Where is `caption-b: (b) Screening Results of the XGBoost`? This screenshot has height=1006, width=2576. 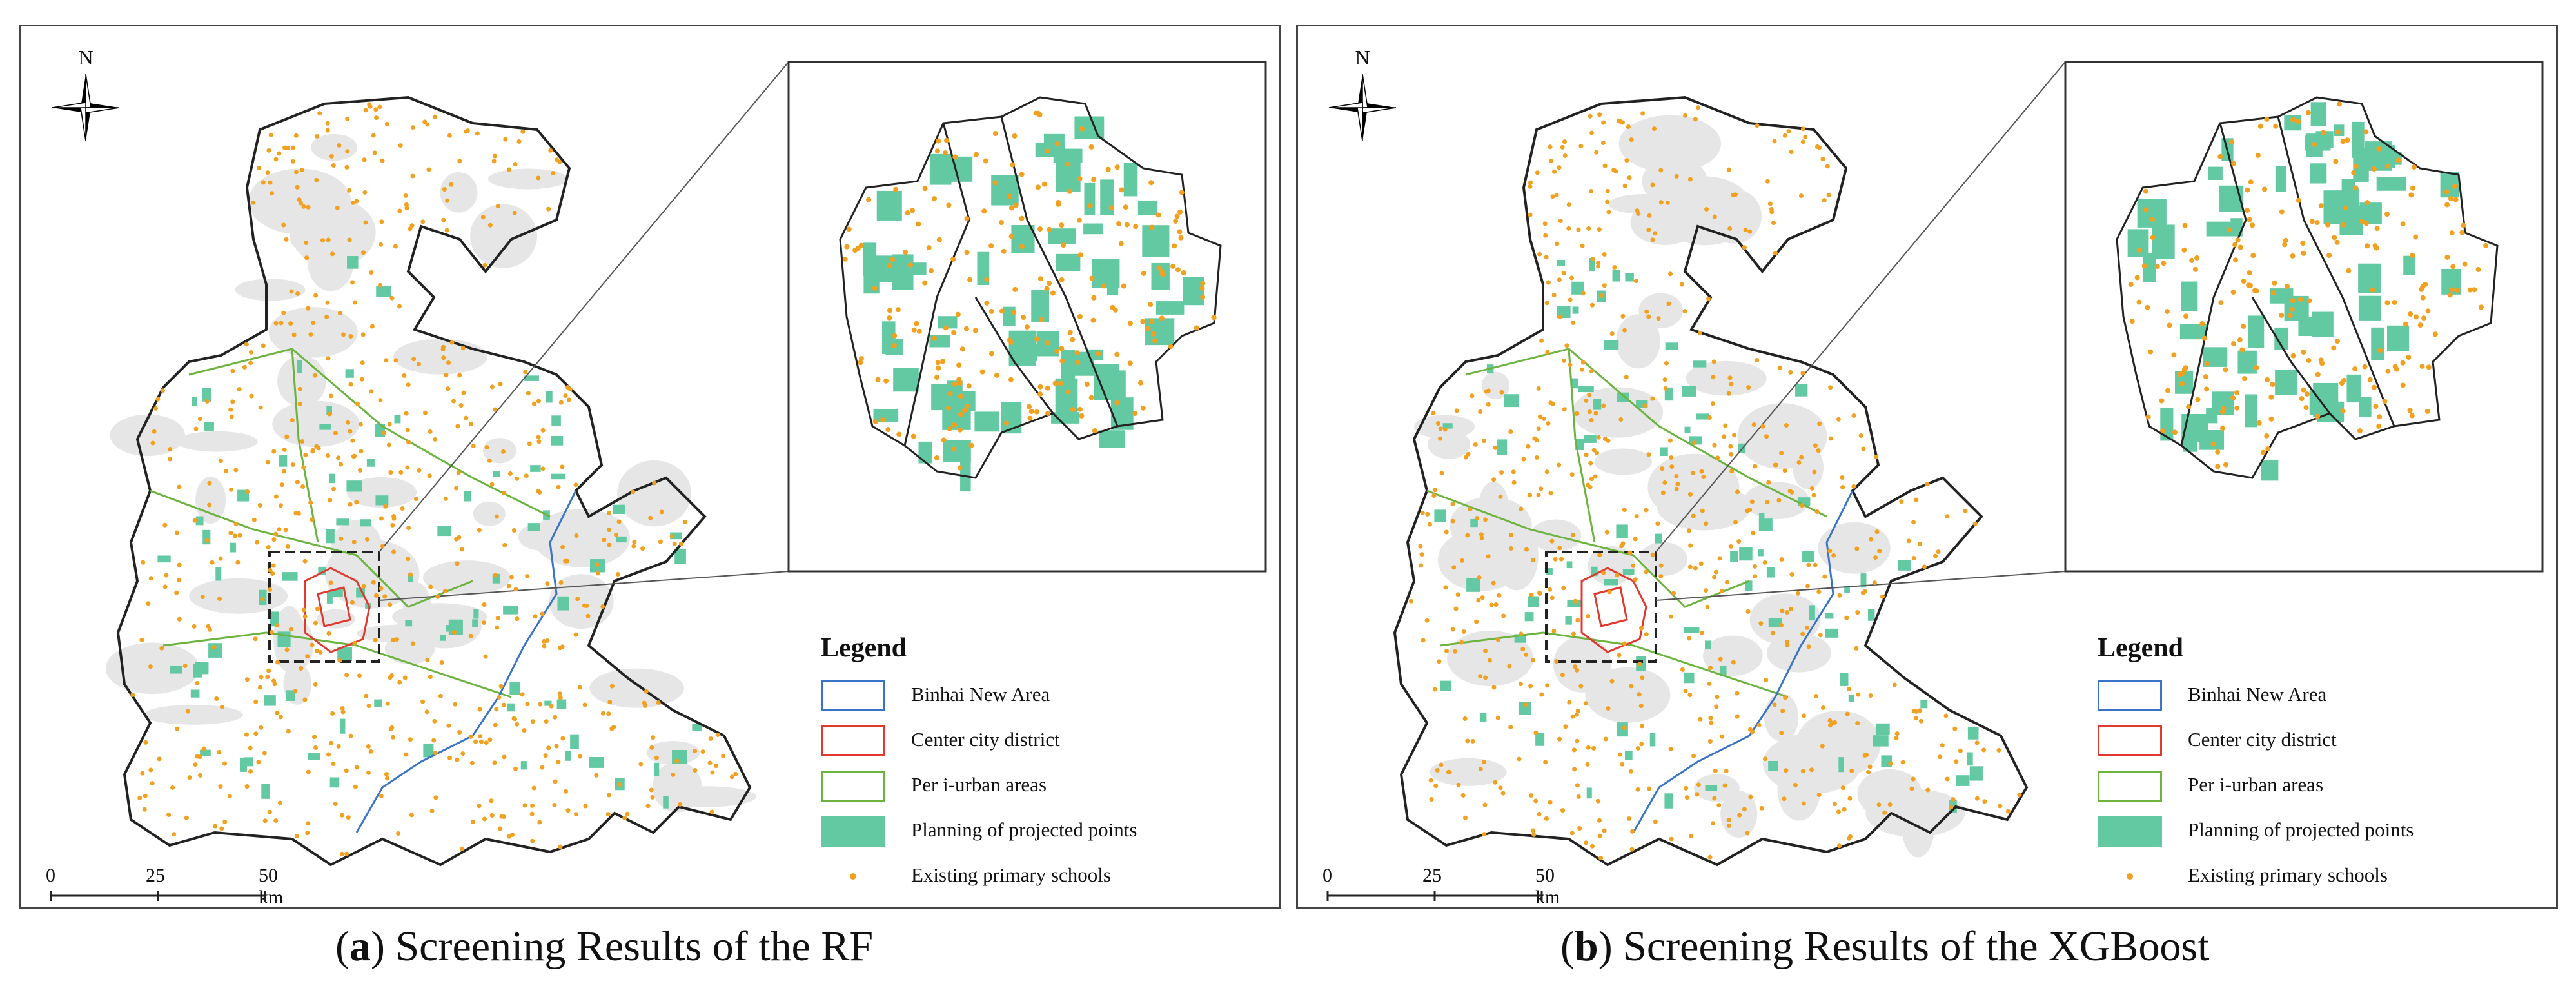 caption-b: (b) Screening Results of the XGBoost is located at coordinates (1885, 947).